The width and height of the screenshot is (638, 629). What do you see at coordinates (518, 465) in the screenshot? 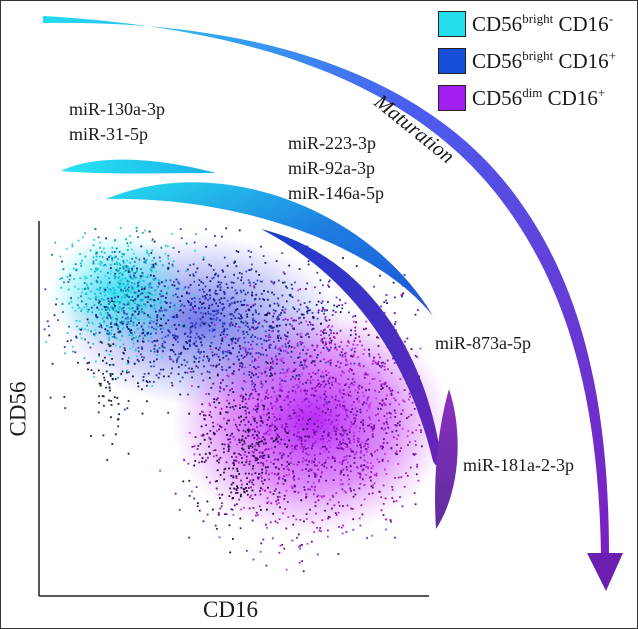
I see `mirna-group-4: miR-181a-2-3p` at bounding box center [518, 465].